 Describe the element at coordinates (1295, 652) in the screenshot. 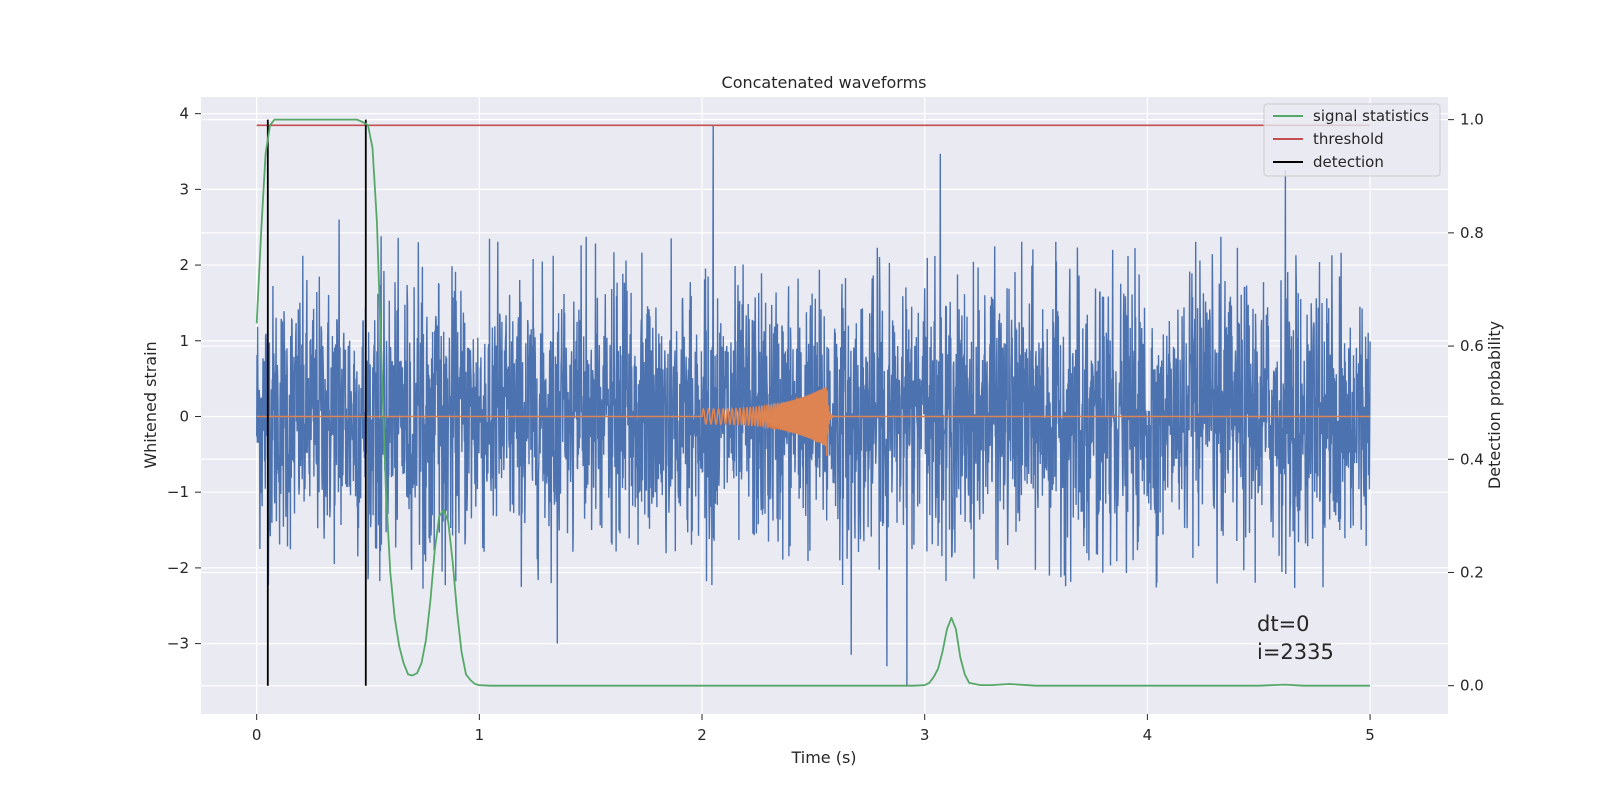

I see `annotation-i: i=2335` at that location.